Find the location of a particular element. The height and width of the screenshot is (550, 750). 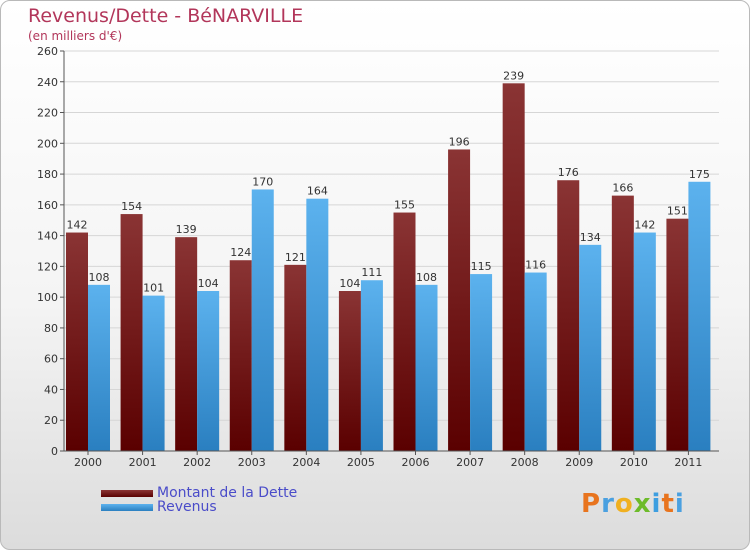

x-tick-label: 2006 is located at coordinates (416, 462).